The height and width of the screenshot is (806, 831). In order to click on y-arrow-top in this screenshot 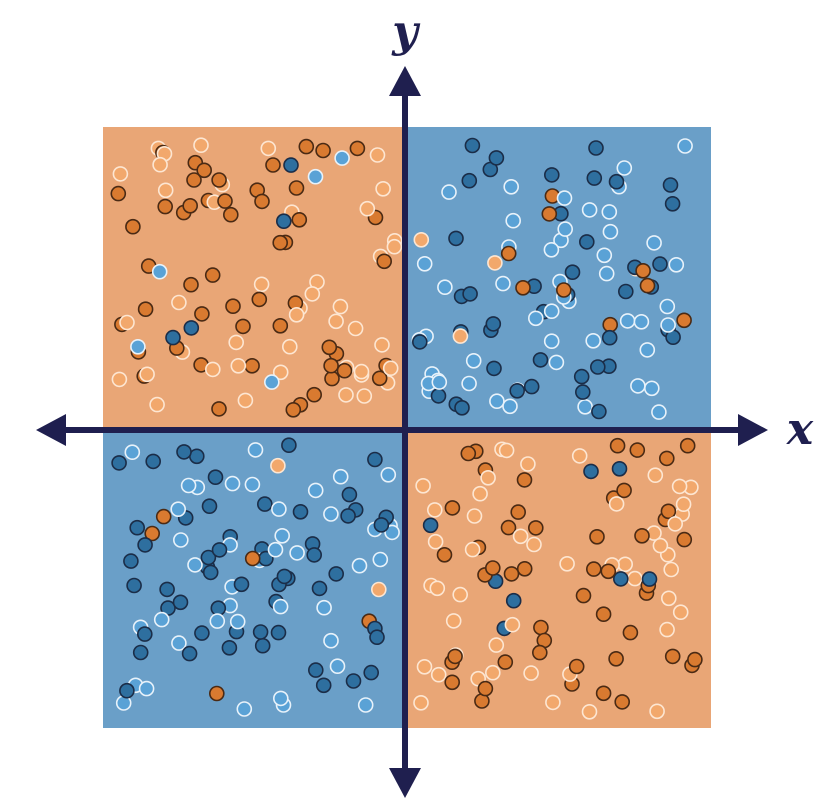, I will do `click(405, 81)`.